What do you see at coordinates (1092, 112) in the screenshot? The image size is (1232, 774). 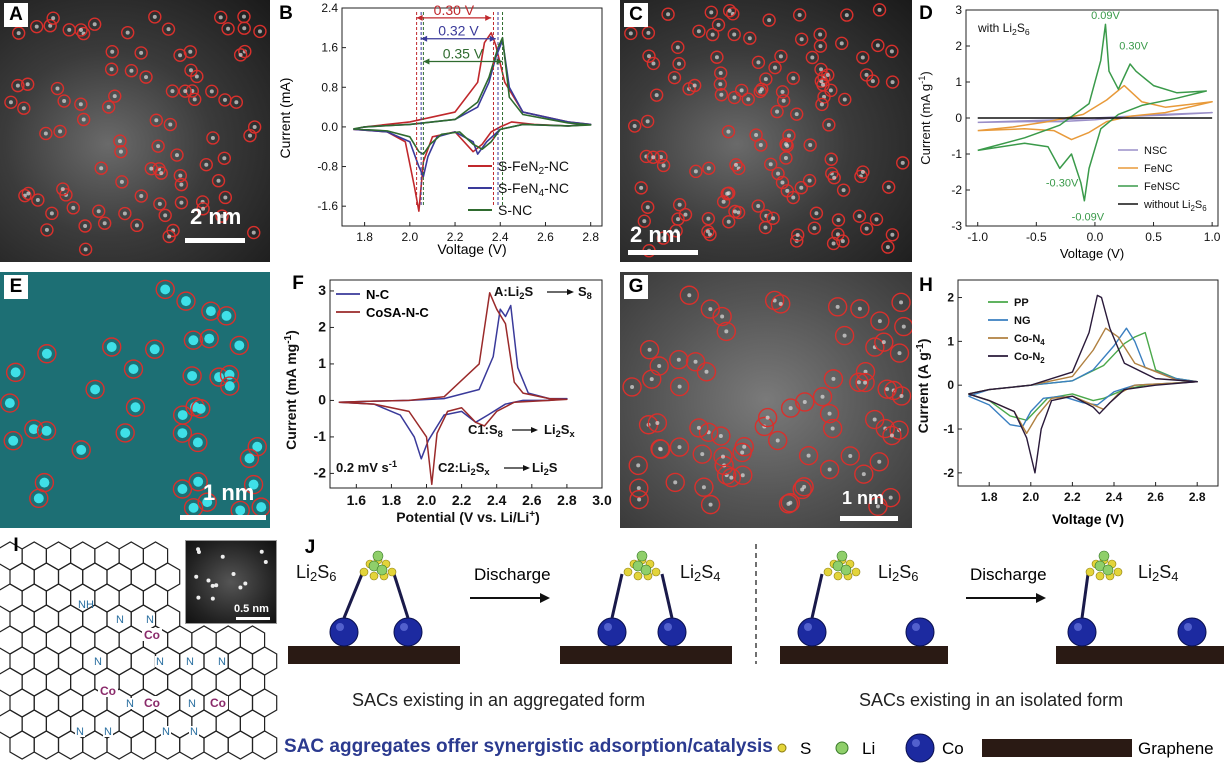 I see `series-line-fensc` at bounding box center [1092, 112].